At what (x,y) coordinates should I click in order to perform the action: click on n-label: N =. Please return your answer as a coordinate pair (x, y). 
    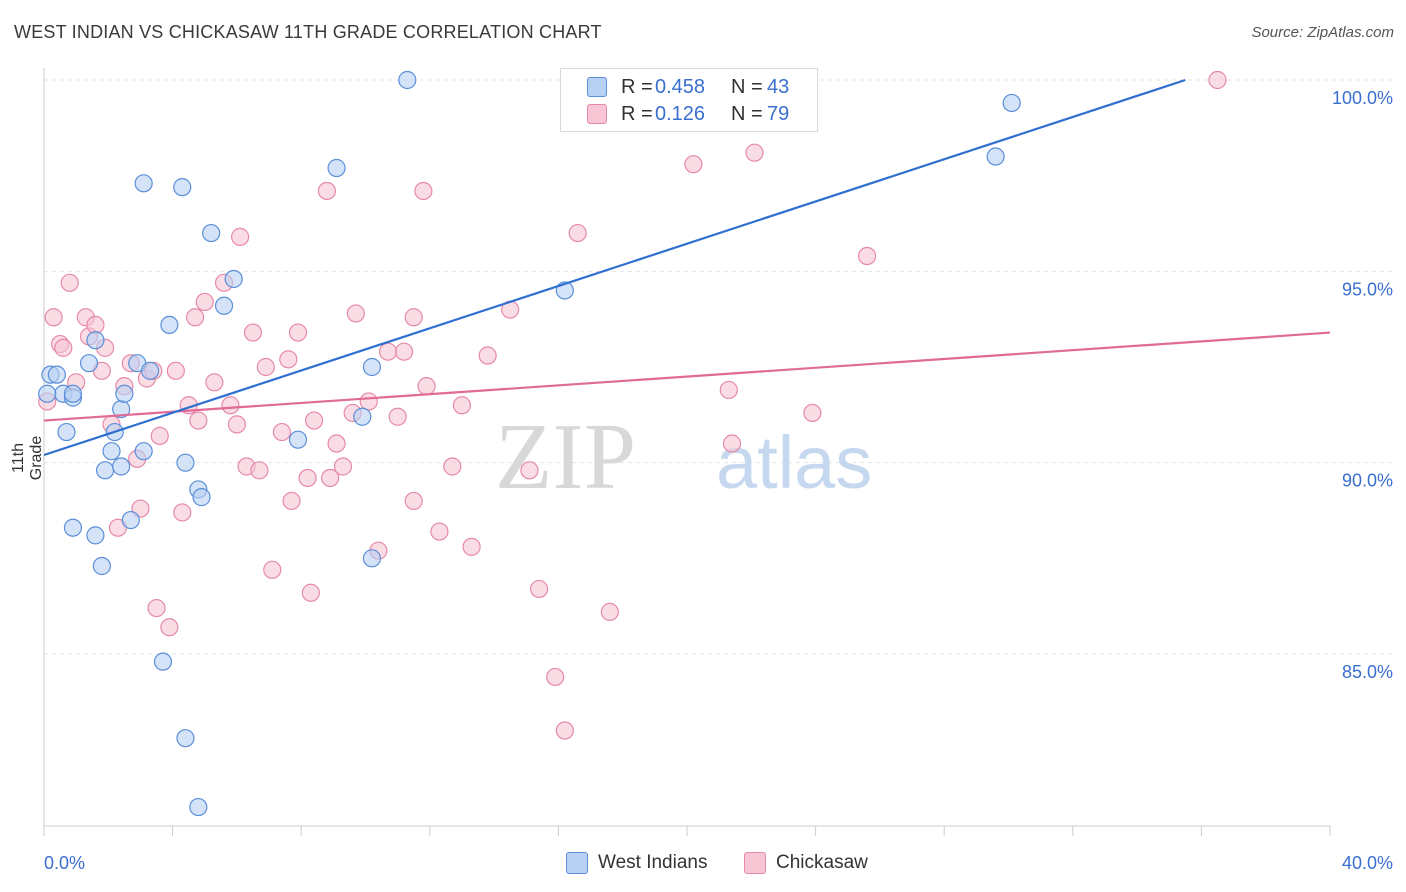
    Looking at the image, I should click on (747, 86).